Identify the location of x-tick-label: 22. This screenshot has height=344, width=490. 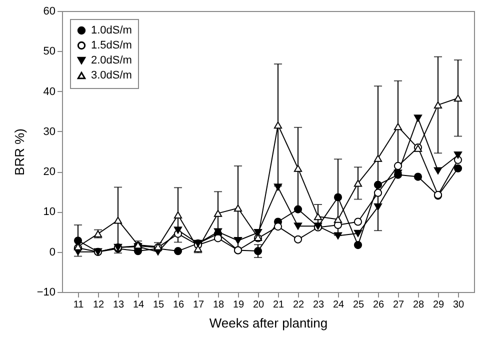
(298, 305).